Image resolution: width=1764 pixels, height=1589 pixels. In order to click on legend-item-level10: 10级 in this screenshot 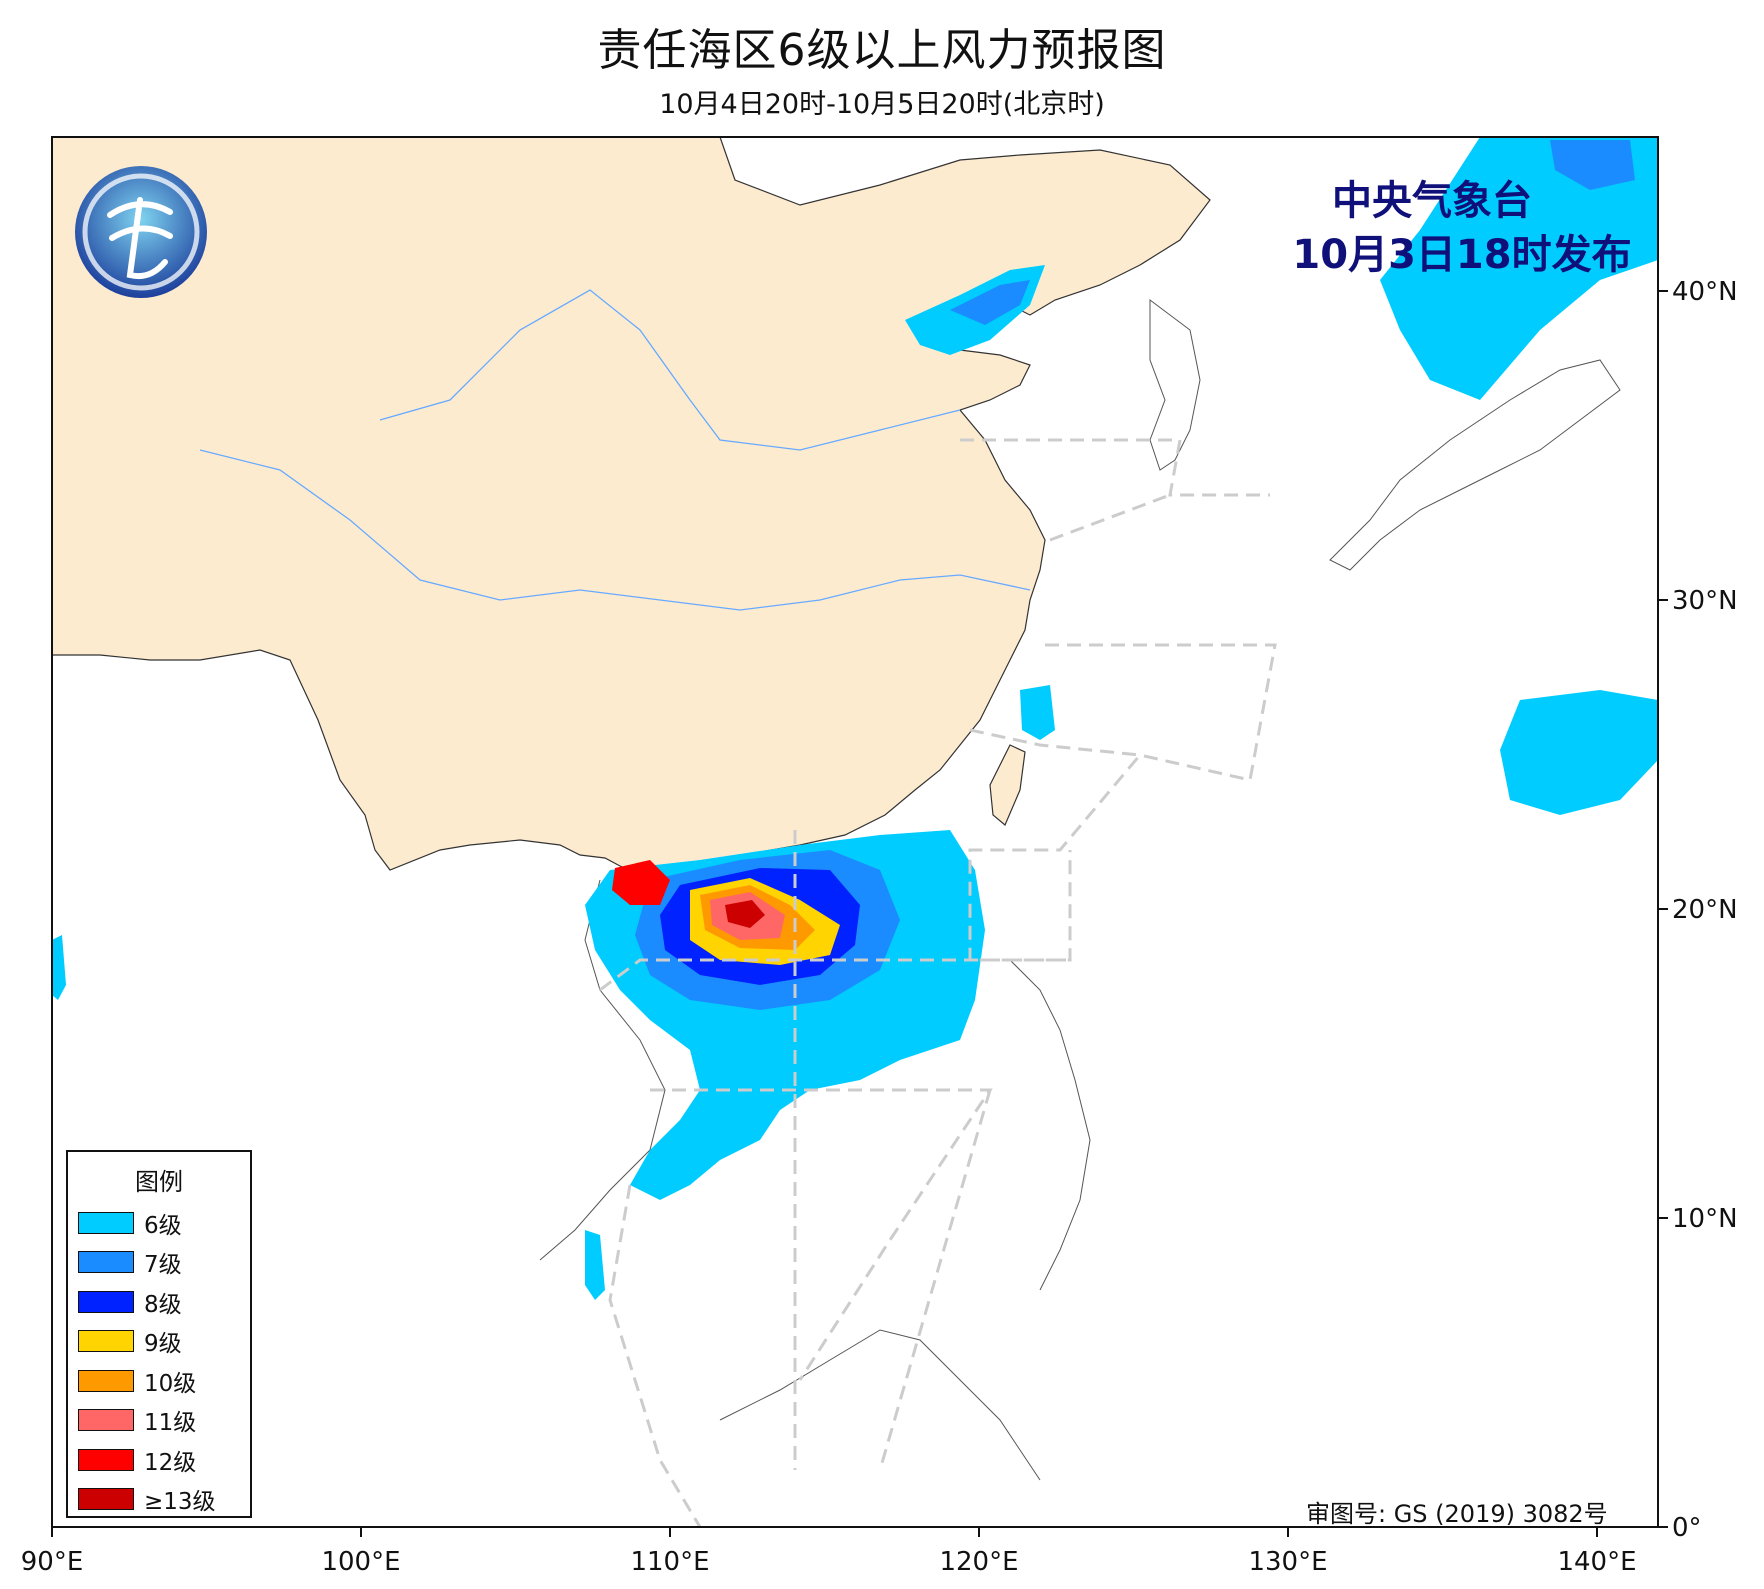, I will do `click(159, 1381)`.